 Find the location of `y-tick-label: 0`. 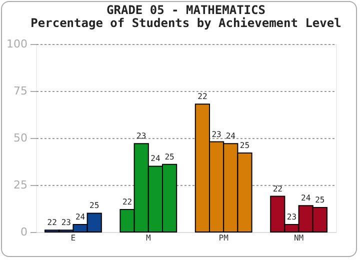

y-tick-label: 0 is located at coordinates (24, 232).